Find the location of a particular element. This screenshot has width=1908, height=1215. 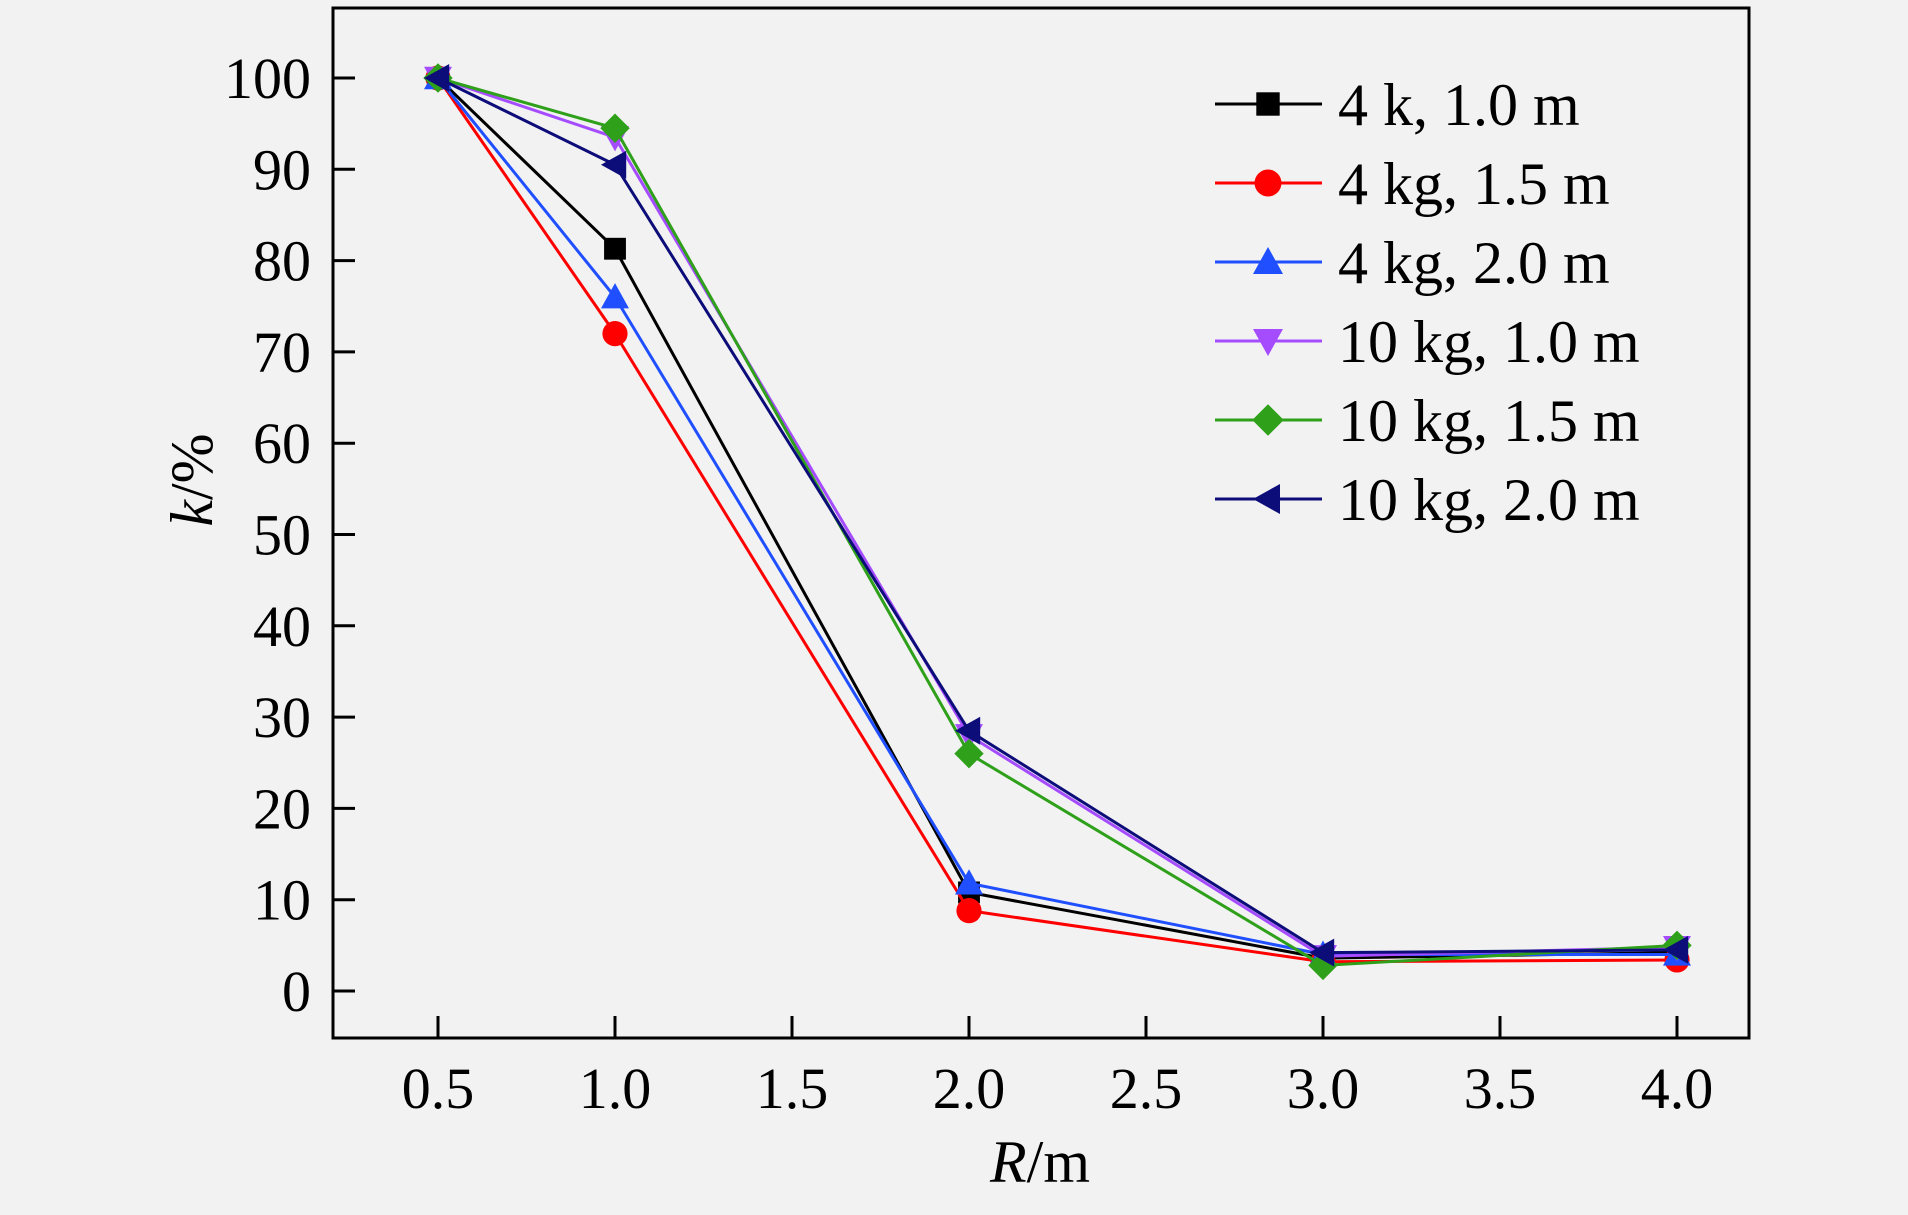

legend-item: 4 kg, 2.0 m is located at coordinates (1412, 263).